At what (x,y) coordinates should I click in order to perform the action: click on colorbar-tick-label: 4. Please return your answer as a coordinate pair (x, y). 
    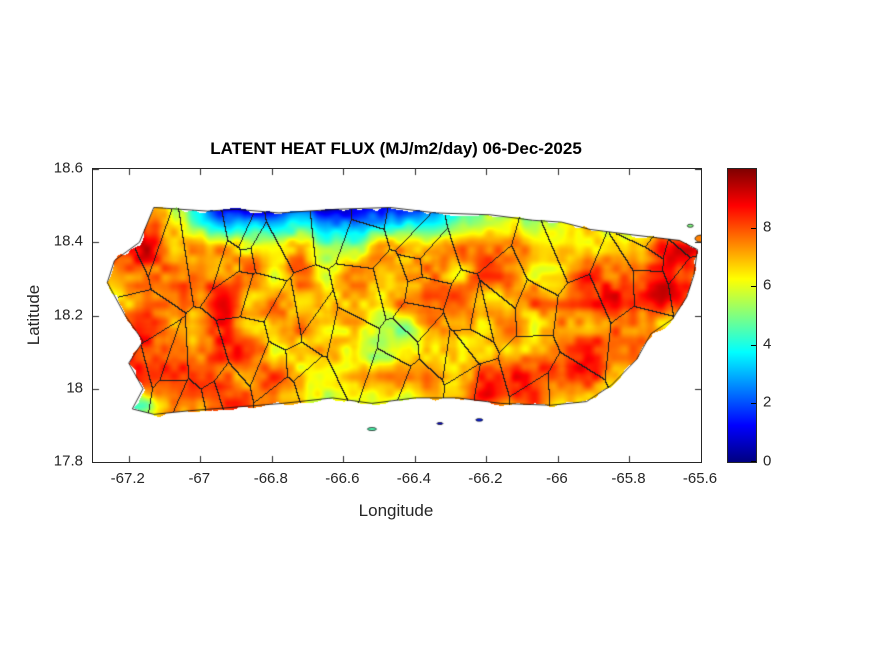
    Looking at the image, I should click on (767, 344).